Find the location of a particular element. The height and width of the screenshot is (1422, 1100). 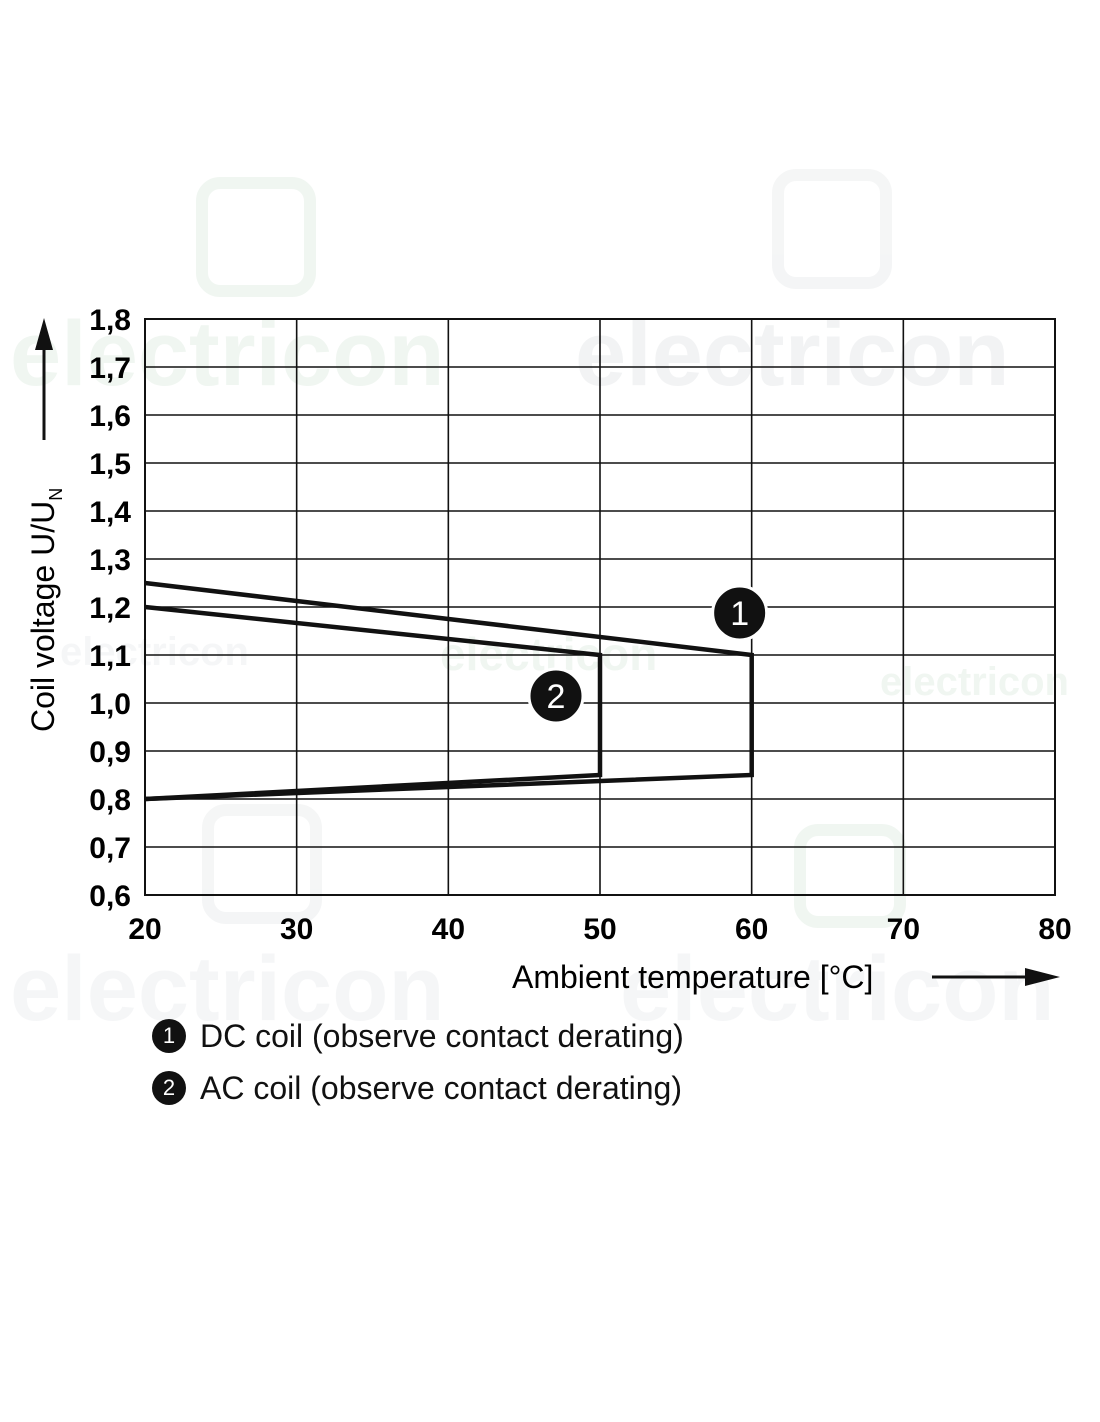

y-axis-title-group: Coil voltage U/UN is located at coordinates (45, 610).